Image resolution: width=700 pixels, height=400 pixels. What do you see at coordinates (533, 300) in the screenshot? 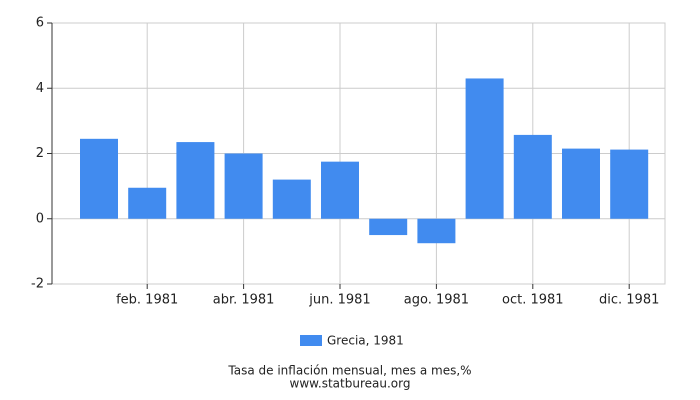
I see `x-tick-label: oct. 1981` at bounding box center [533, 300].